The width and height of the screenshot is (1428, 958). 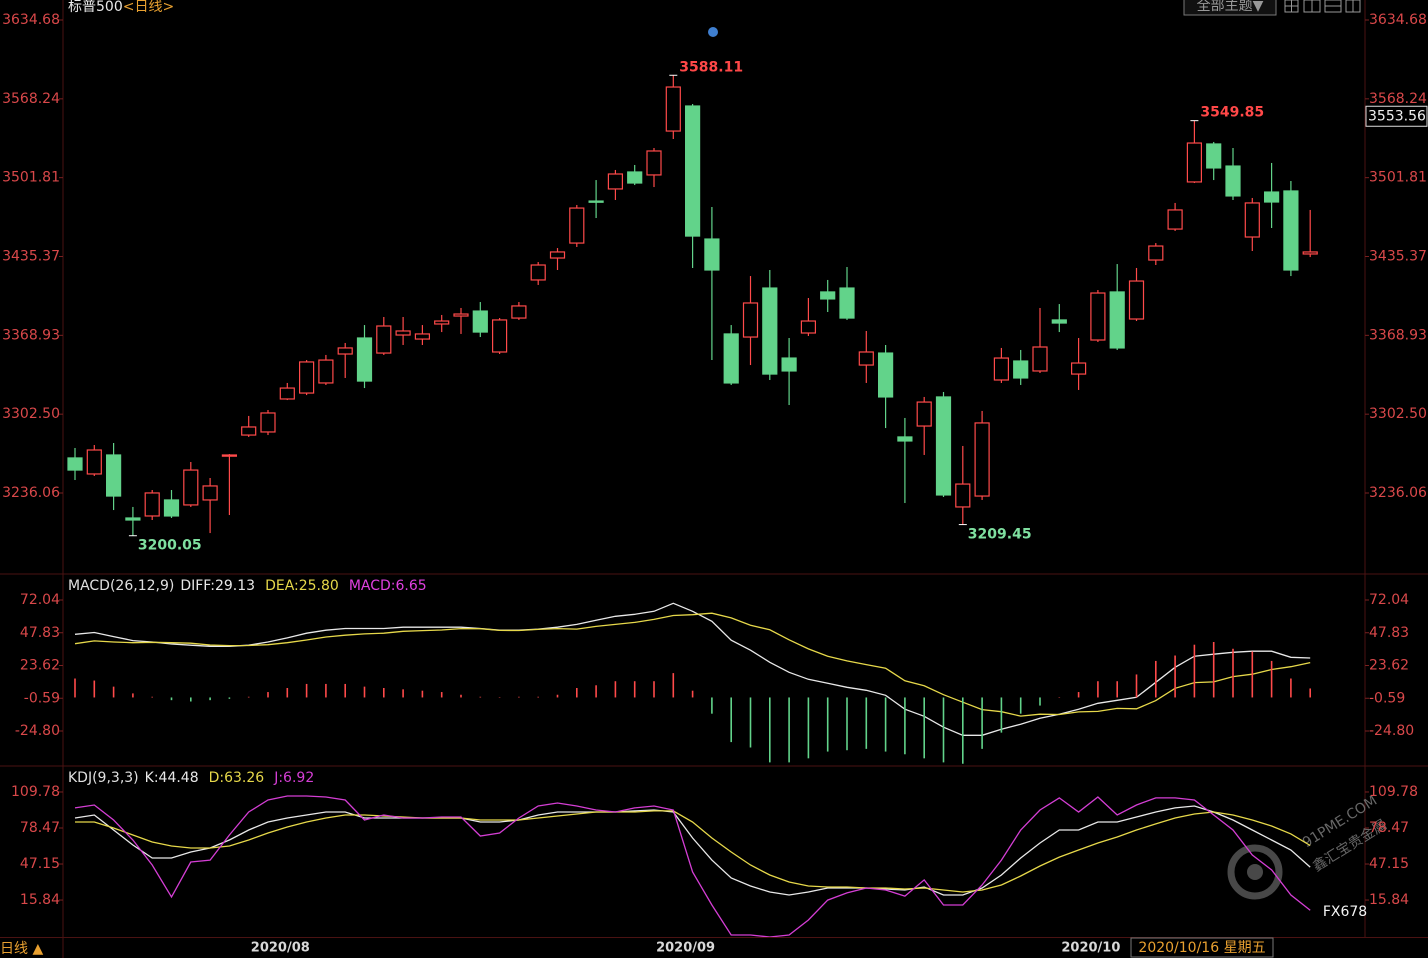 I want to click on legend-entry: MACD:6.65, so click(x=388, y=586).